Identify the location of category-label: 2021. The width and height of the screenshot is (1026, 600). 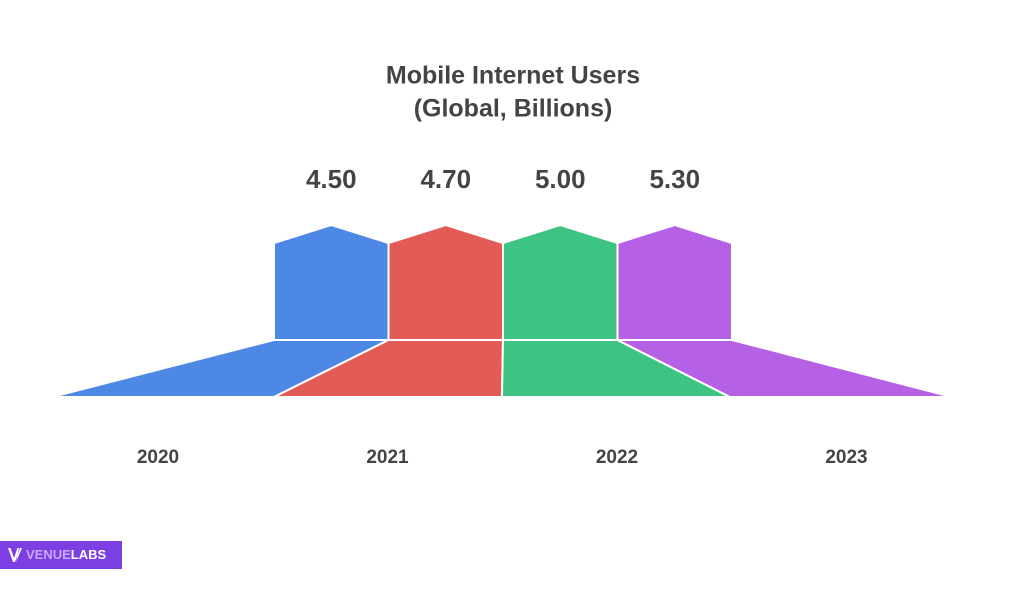
(387, 457).